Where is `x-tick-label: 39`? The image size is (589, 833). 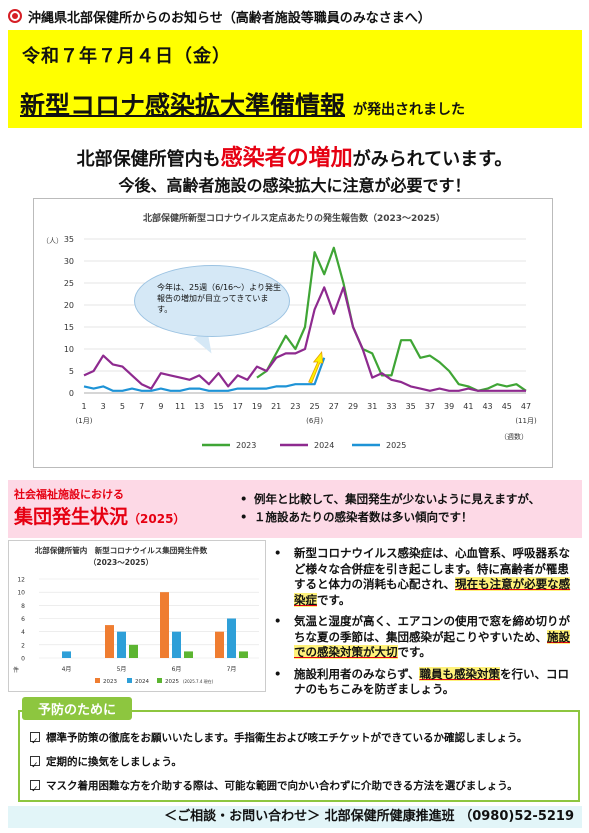
x-tick-label: 39 is located at coordinates (449, 406).